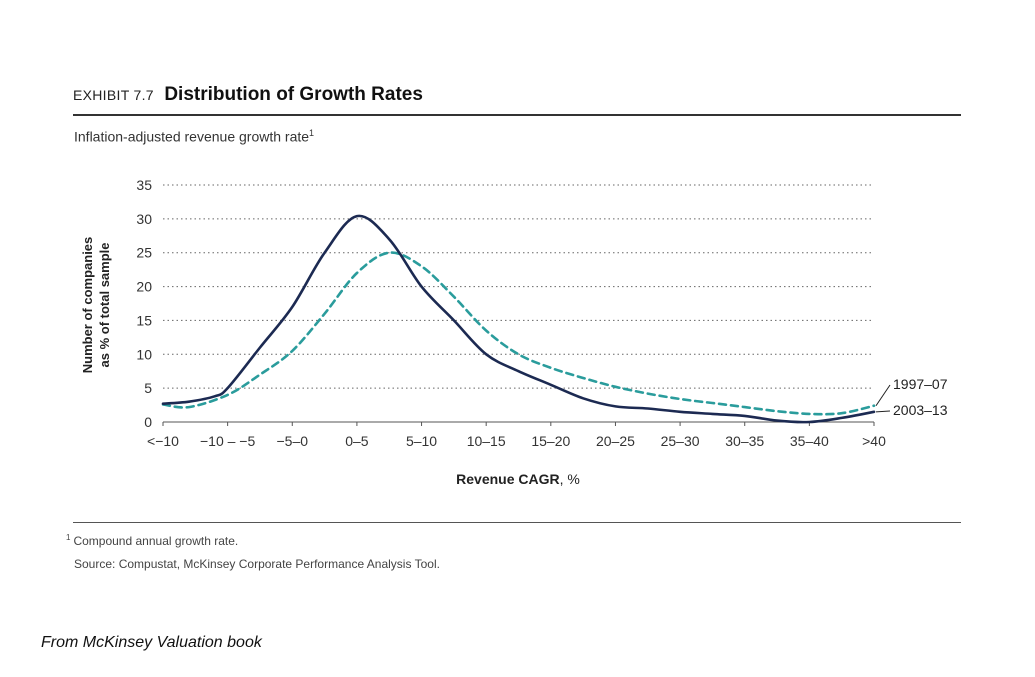  Describe the element at coordinates (920, 384) in the screenshot. I see `series-label: 1997–07` at that location.